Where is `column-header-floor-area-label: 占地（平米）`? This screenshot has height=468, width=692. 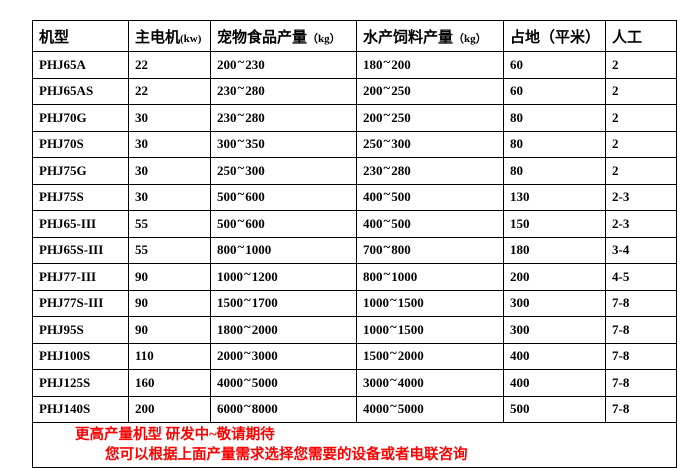
column-header-floor-area-label: 占地（平米） is located at coordinates (555, 37).